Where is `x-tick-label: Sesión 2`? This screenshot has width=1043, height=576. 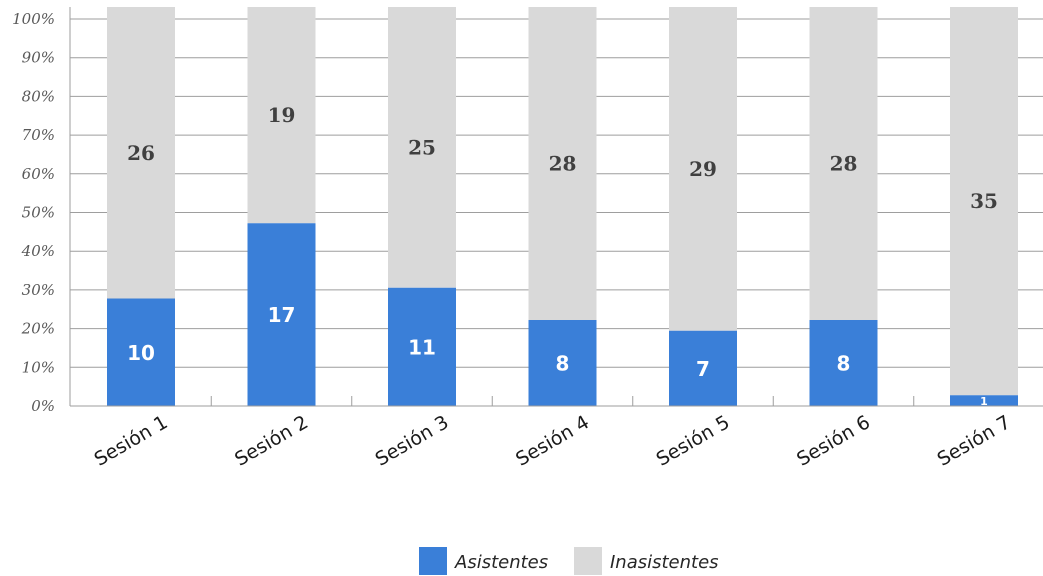 x-tick-label: Sesión 2 is located at coordinates (271, 440).